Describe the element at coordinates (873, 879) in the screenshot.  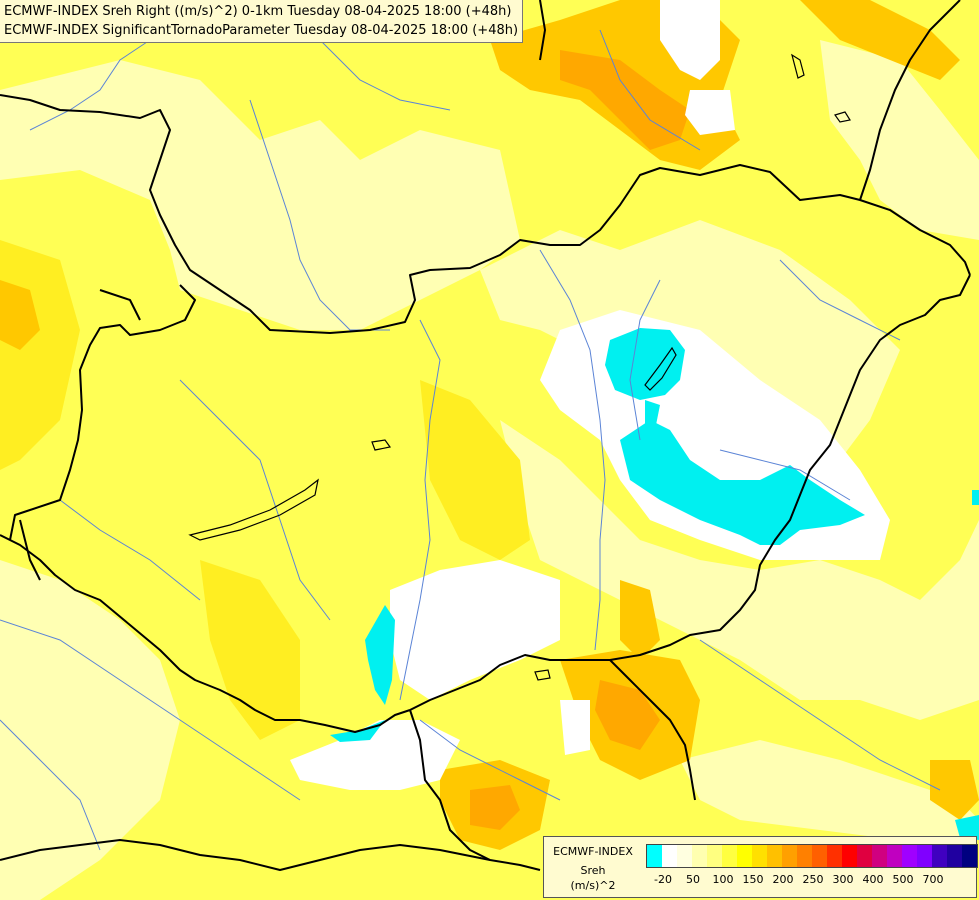
I see `legend-tick-label: 400` at that location.